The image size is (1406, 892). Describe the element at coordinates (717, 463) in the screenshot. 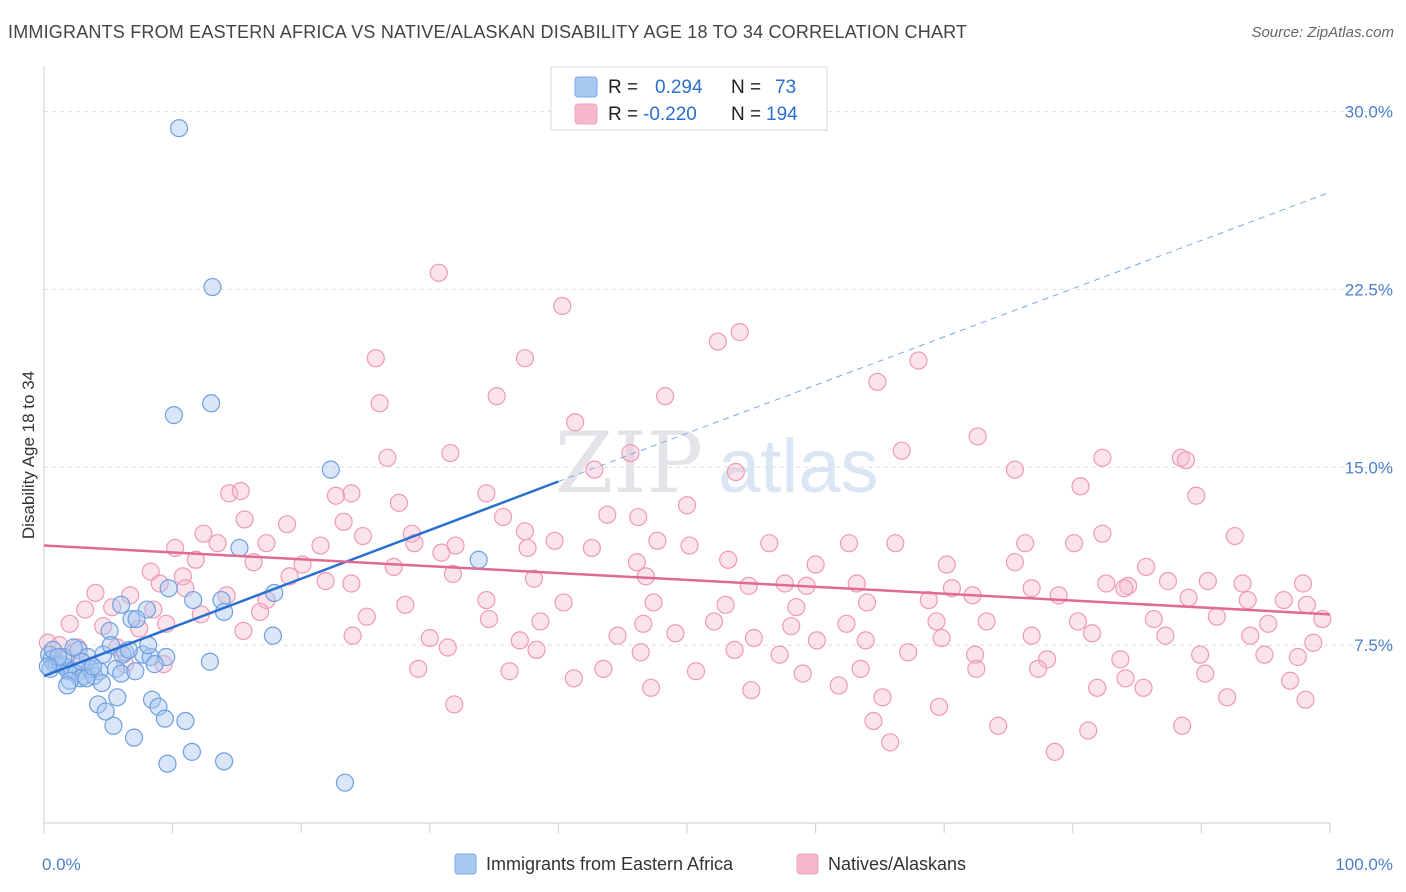

I see `watermark: ZIP atlas` at that location.